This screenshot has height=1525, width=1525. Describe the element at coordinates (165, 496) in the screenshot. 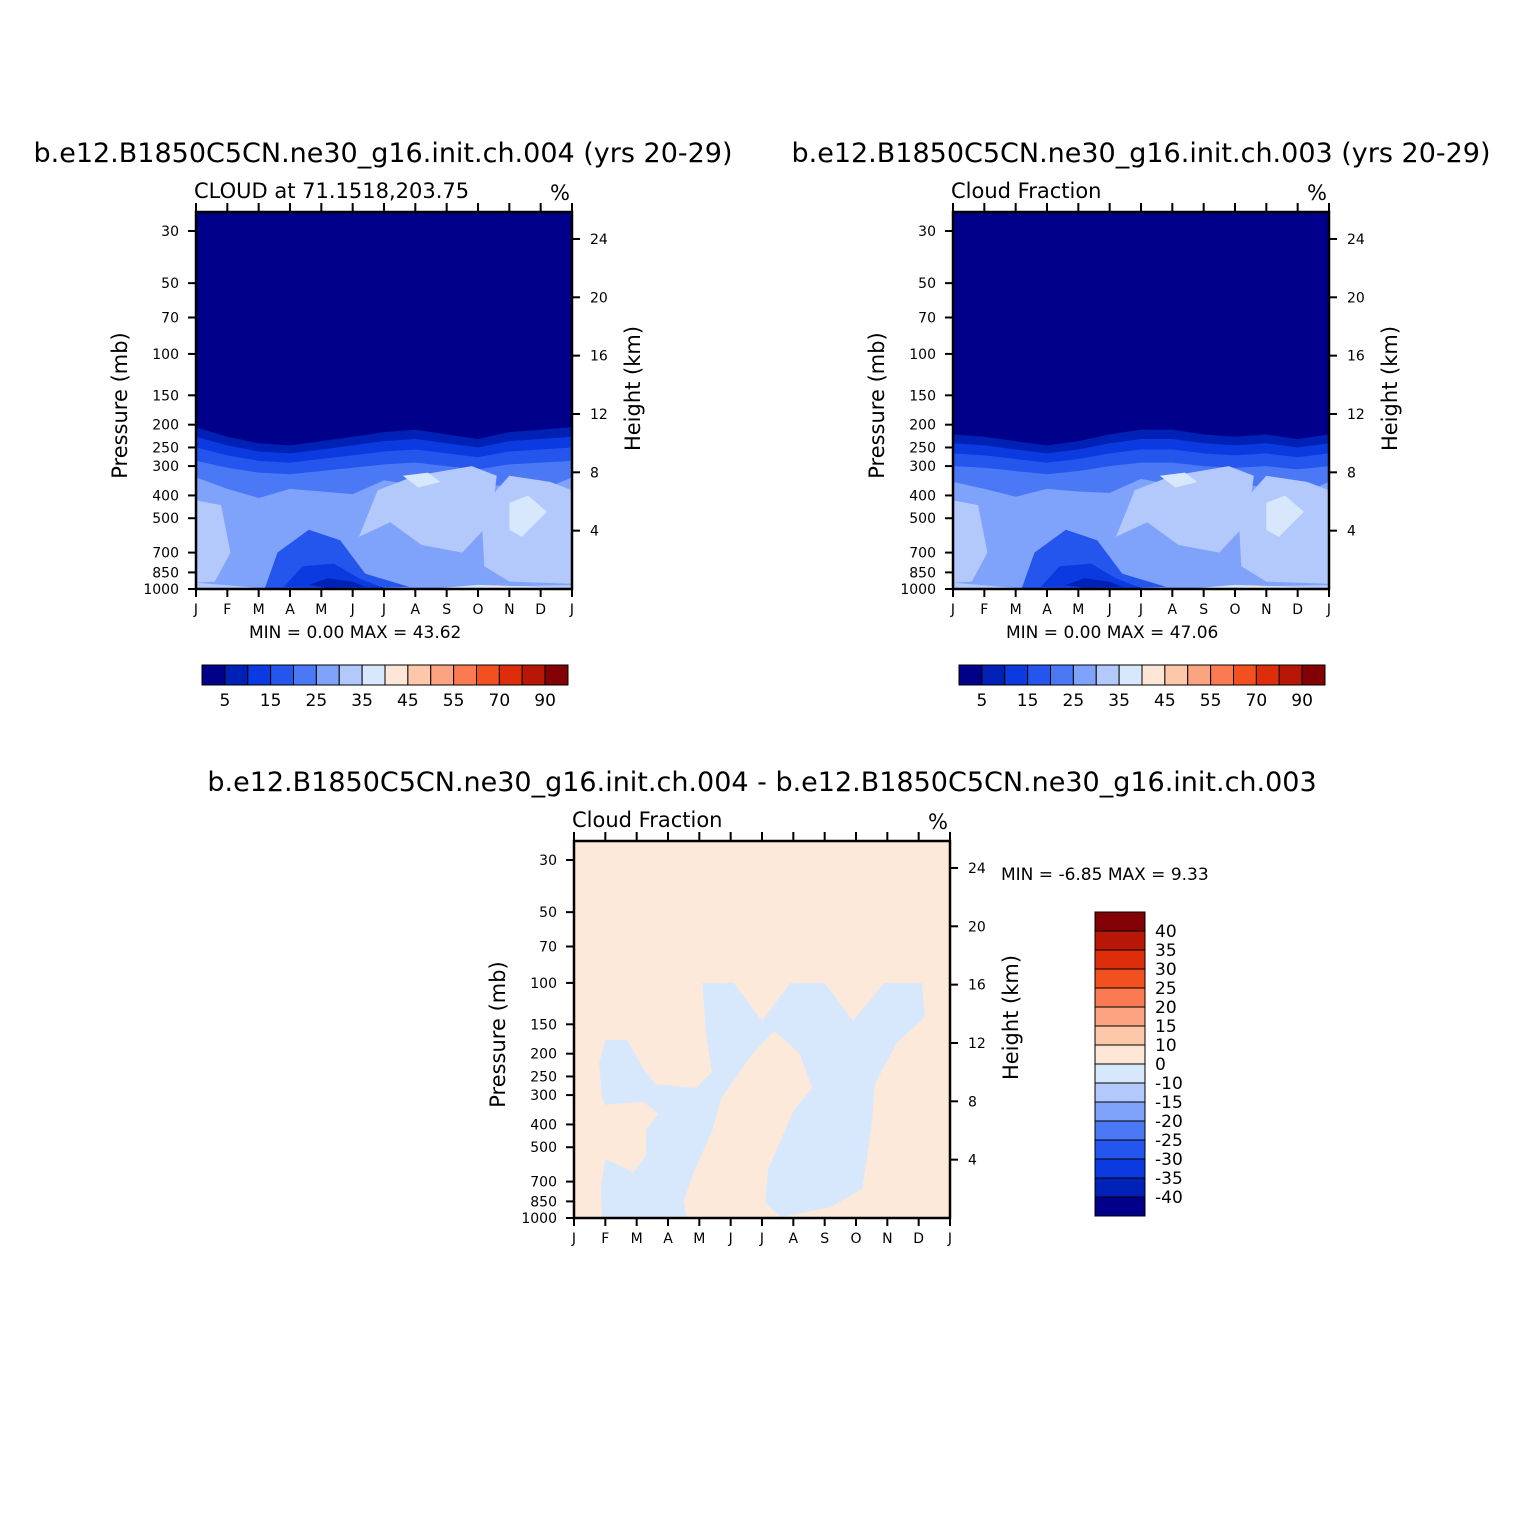

I see `y-tick-label: 400` at that location.